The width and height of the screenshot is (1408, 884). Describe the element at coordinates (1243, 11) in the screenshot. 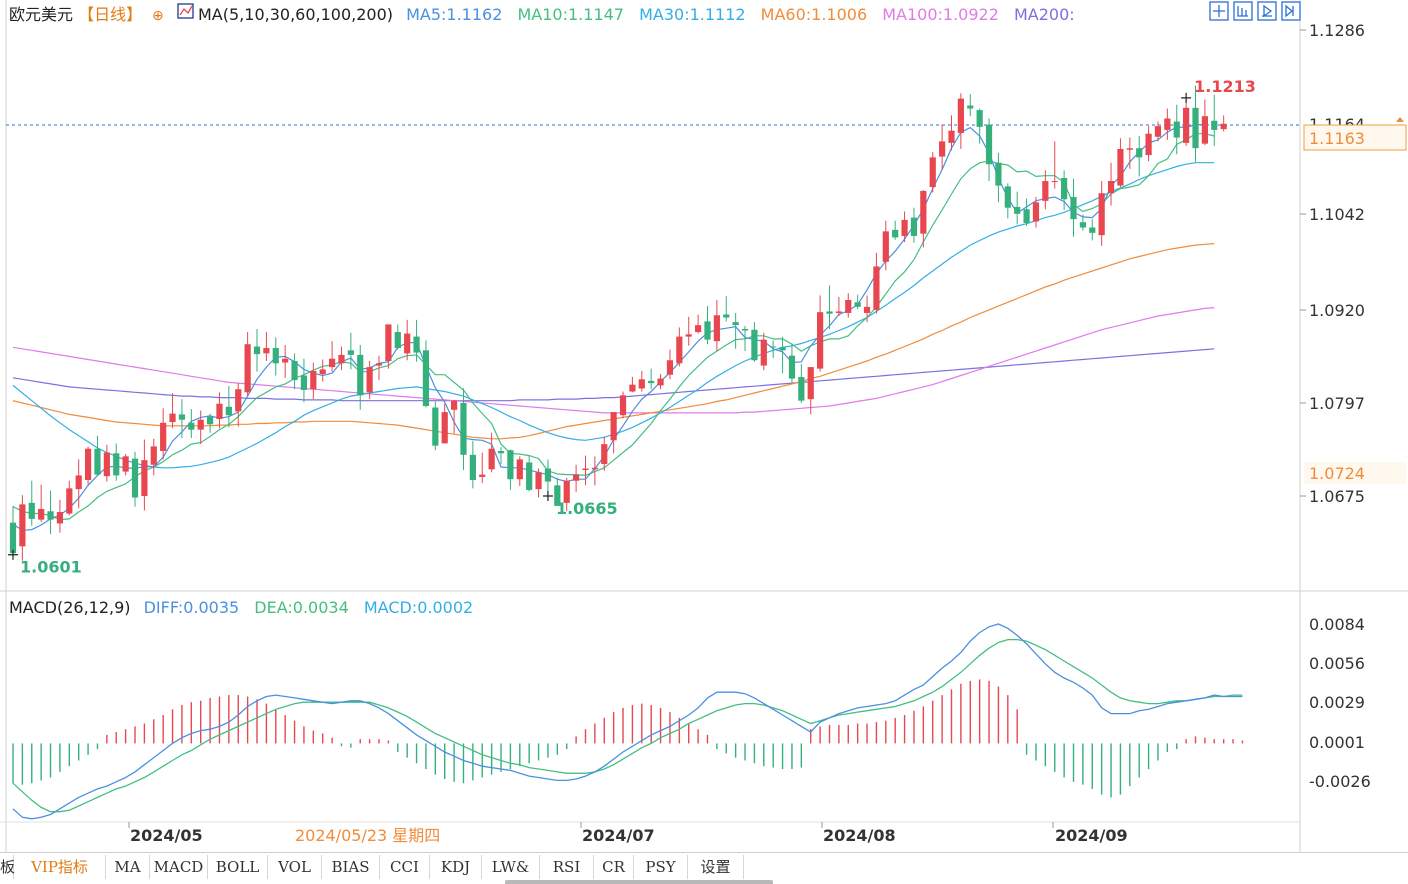

I see `zoom-in-icon` at that location.